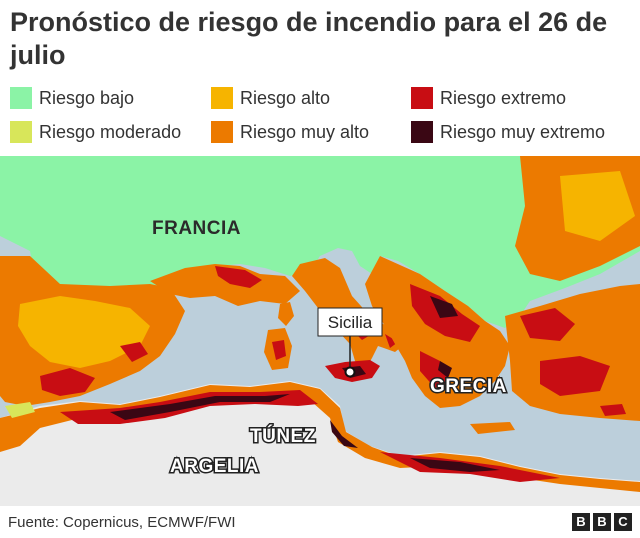 This screenshot has height=538, width=640. Describe the element at coordinates (84, 332) in the screenshot. I see `iberia-high-zones` at that location.